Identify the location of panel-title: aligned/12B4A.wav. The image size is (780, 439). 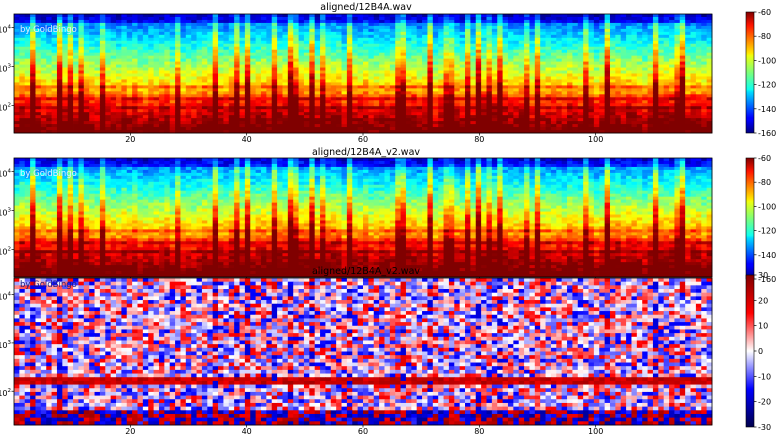
(366, 7).